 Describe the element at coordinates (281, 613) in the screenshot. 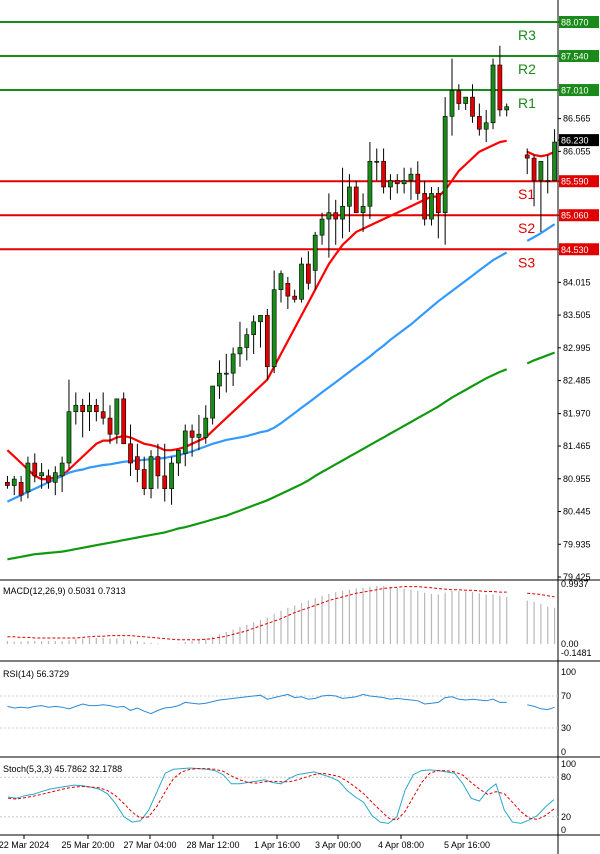

I see `macd-signal-line` at that location.